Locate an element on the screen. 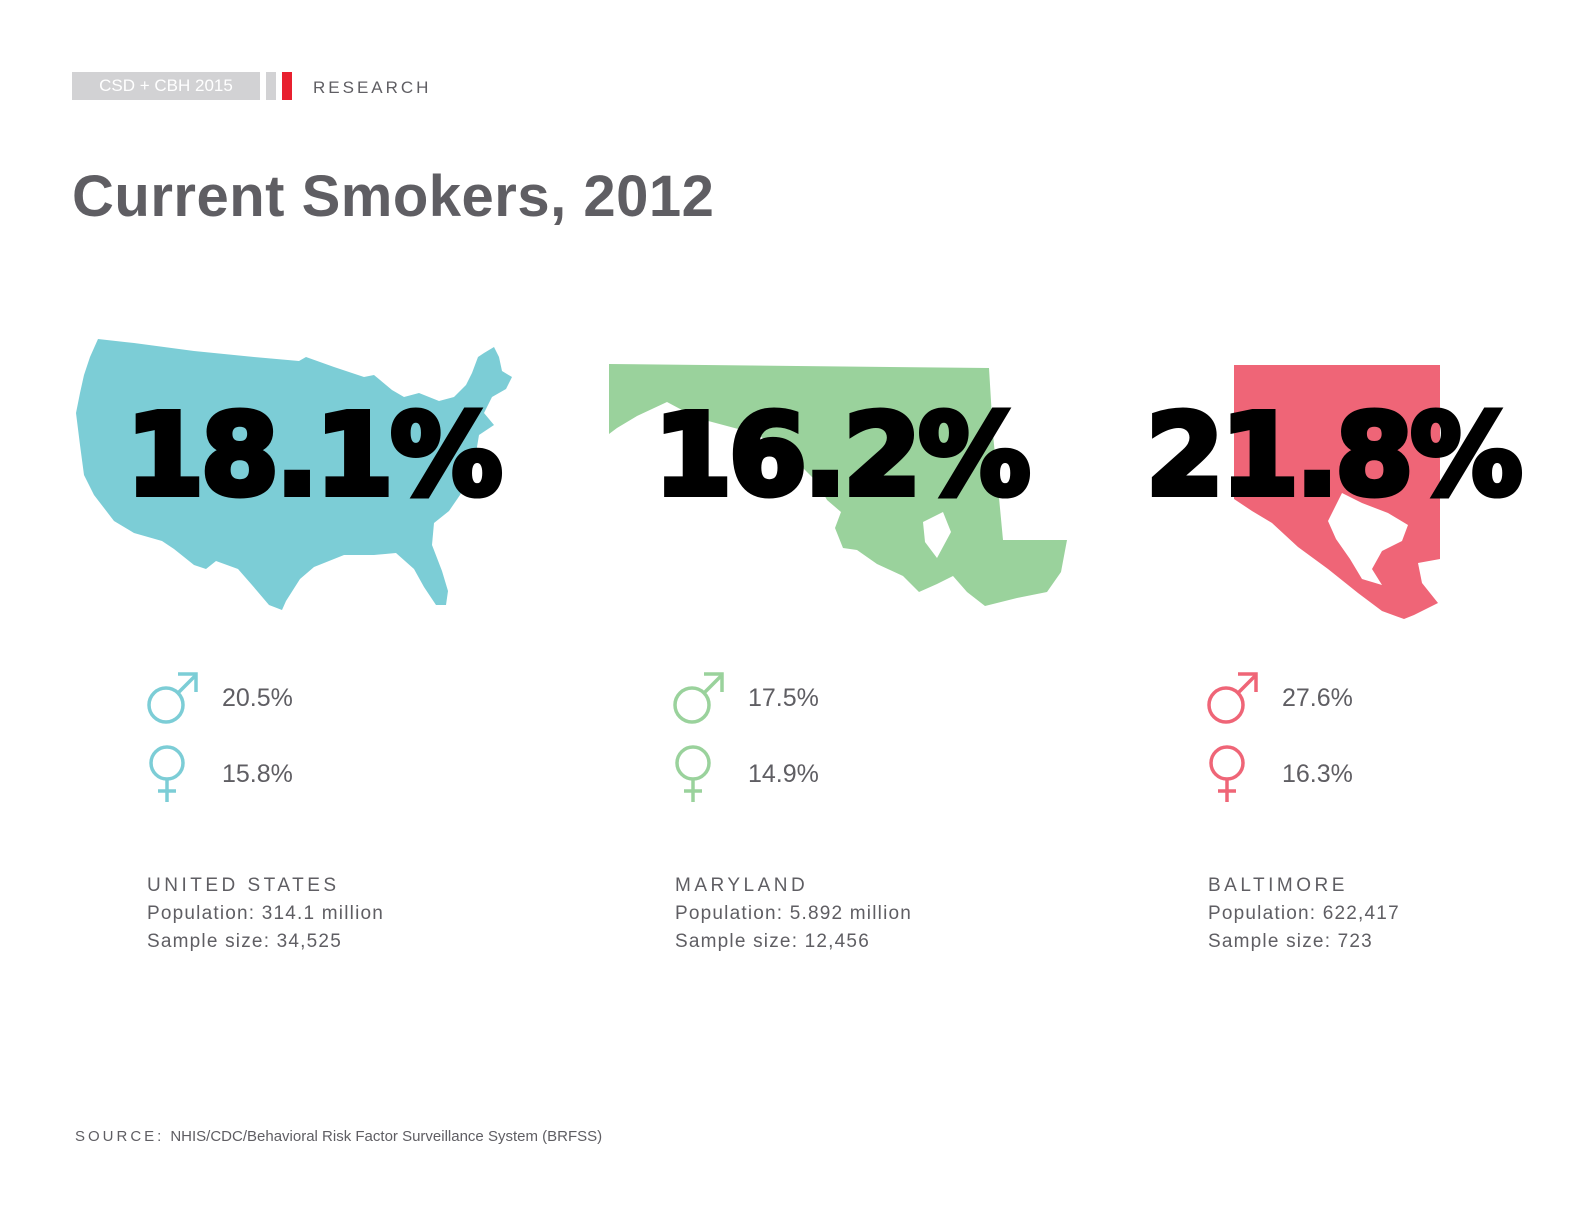 This screenshot has height=1224, width=1584. balt-male-pct: 27.6% is located at coordinates (1317, 697).